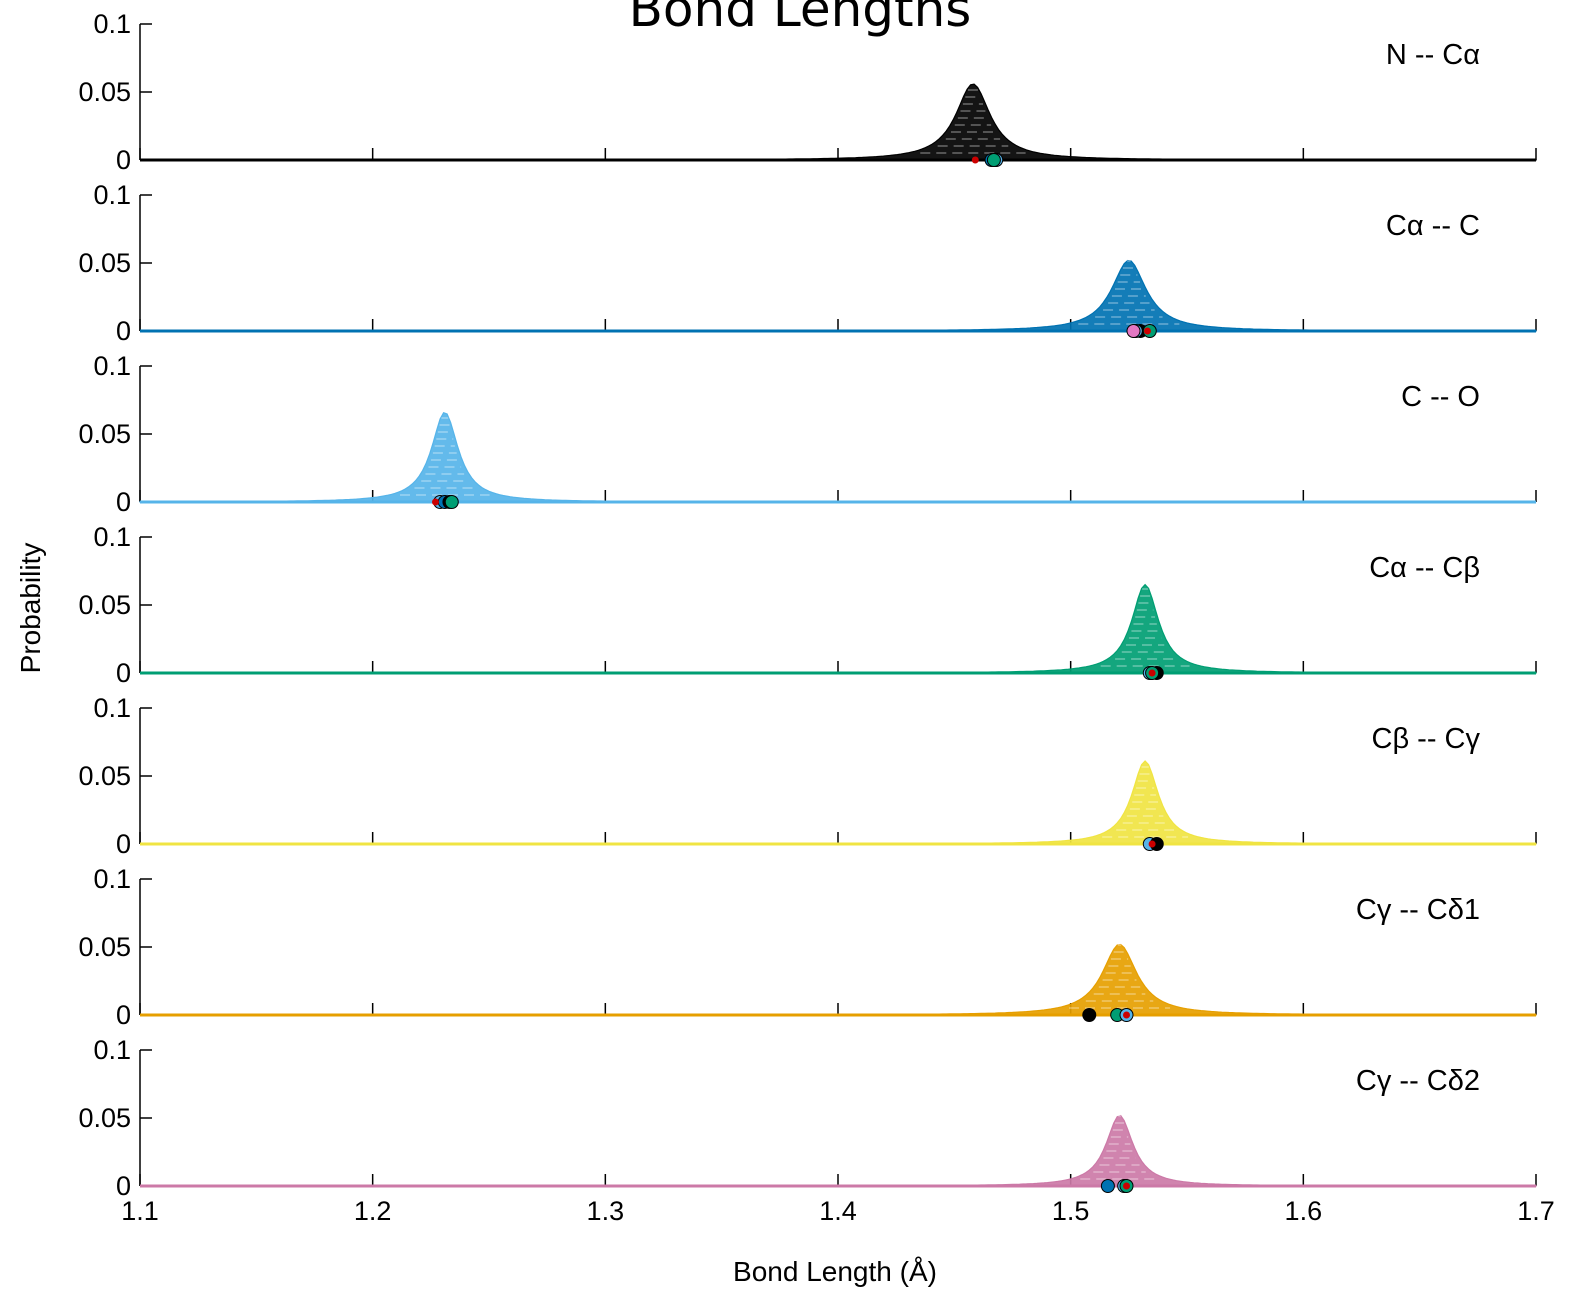  What do you see at coordinates (1418, 910) in the screenshot?
I see `panel-label: Cγ -- Cδ1` at bounding box center [1418, 910].